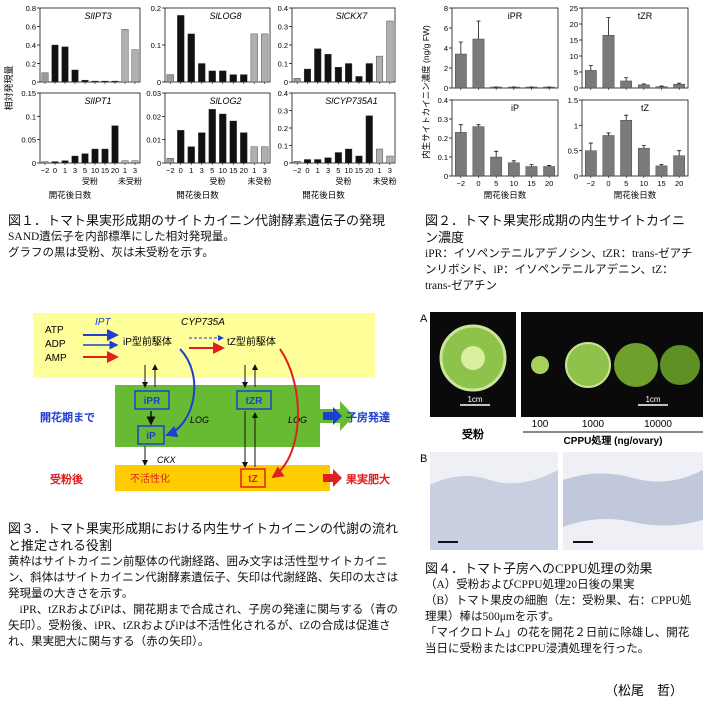 Image resolution: width=705 pixels, height=704 pixels. I want to click on y-tick-label: 0.5, so click(573, 151).